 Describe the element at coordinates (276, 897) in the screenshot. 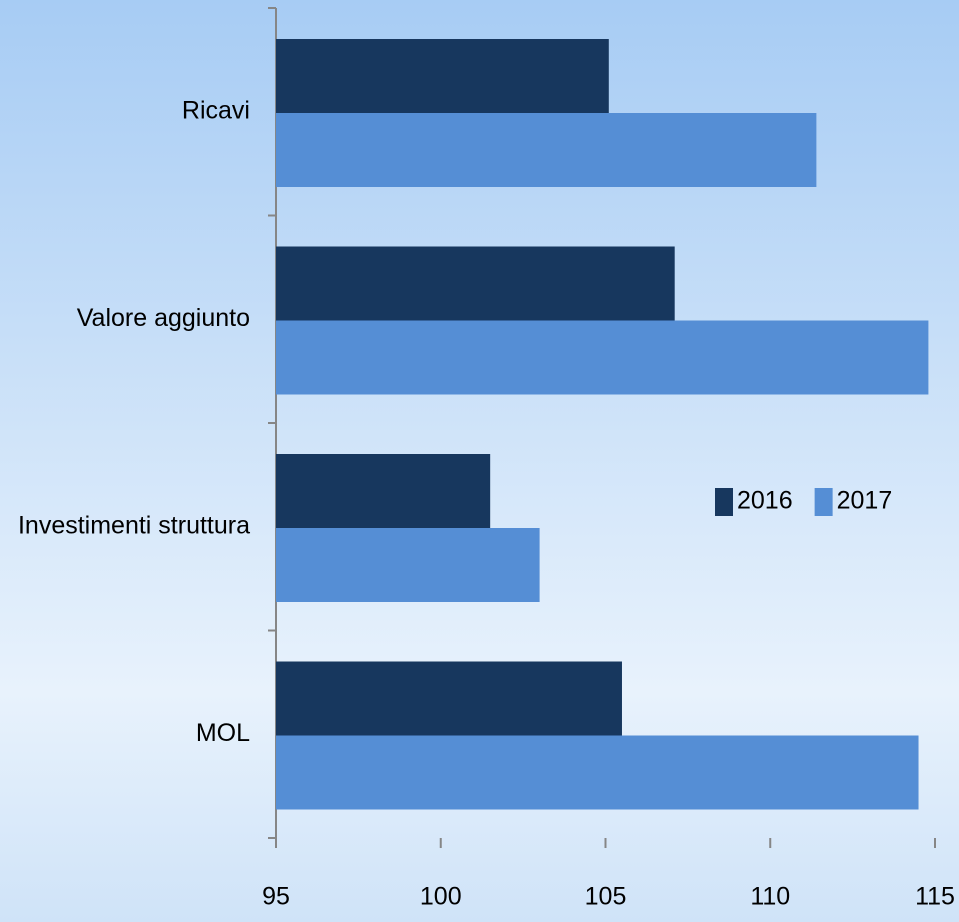

I see `x-tick-label: 95` at that location.